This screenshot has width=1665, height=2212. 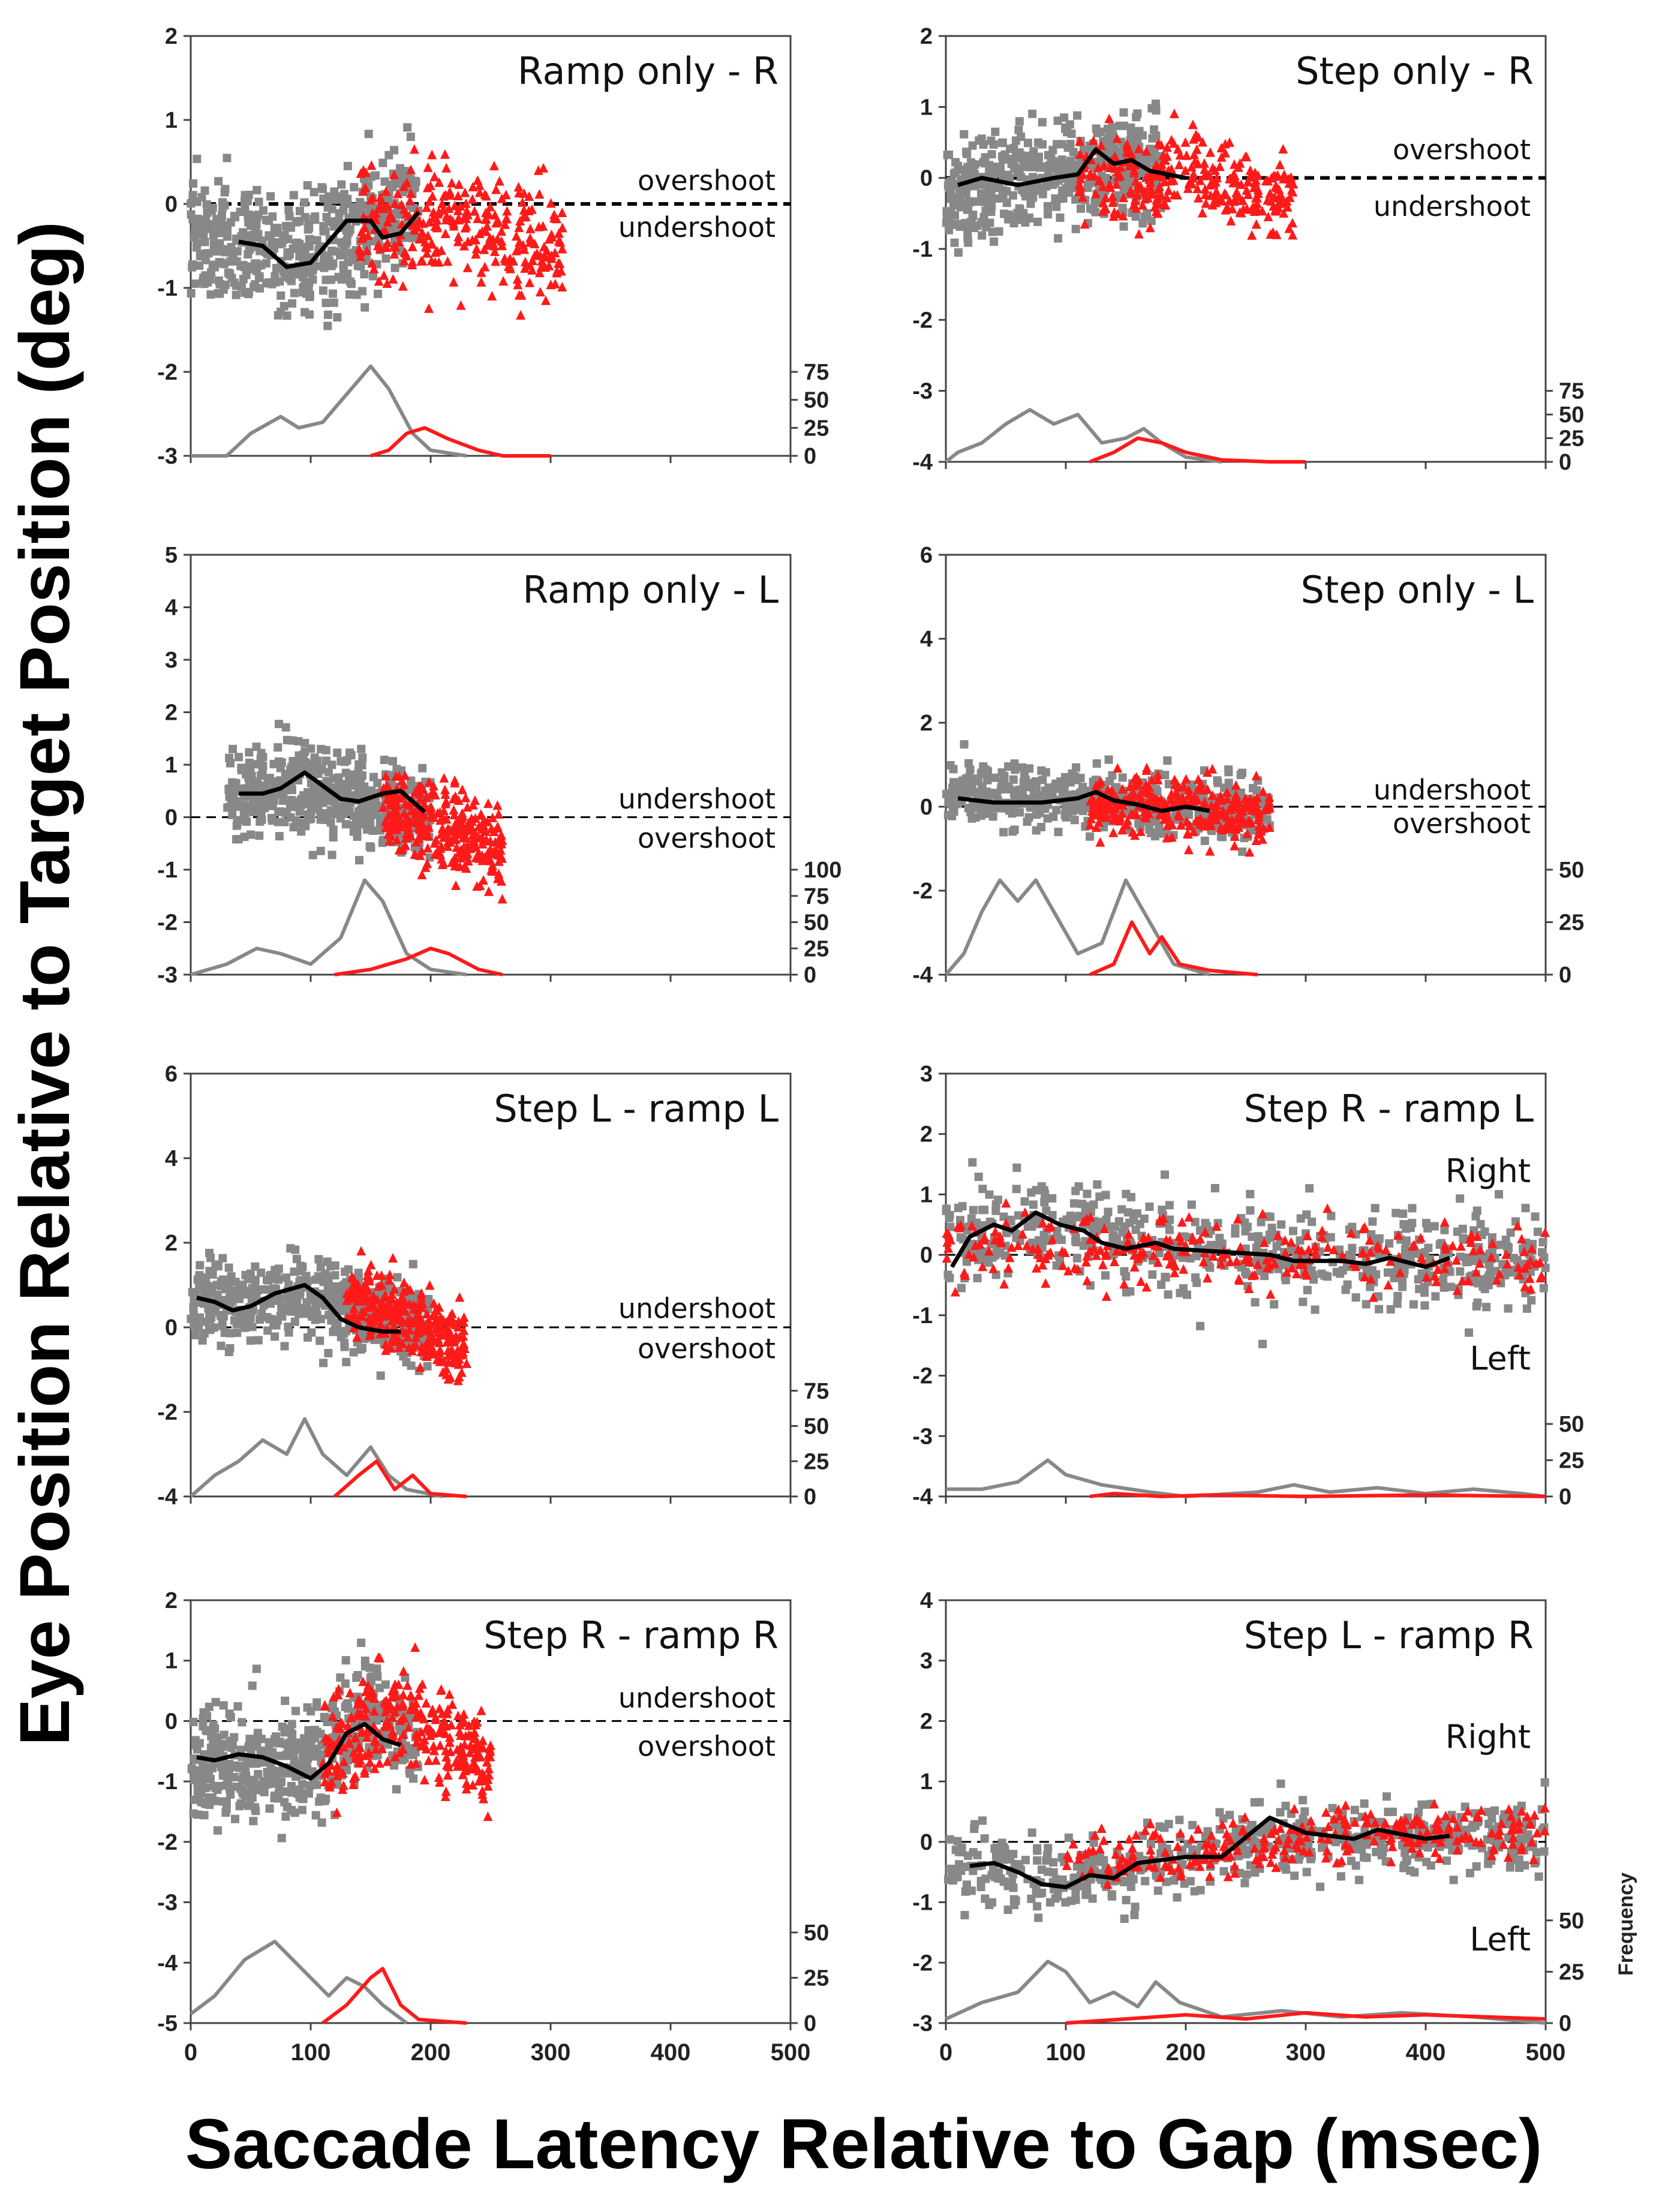 I want to click on freq-tick-label: 50, so click(x=1571, y=415).